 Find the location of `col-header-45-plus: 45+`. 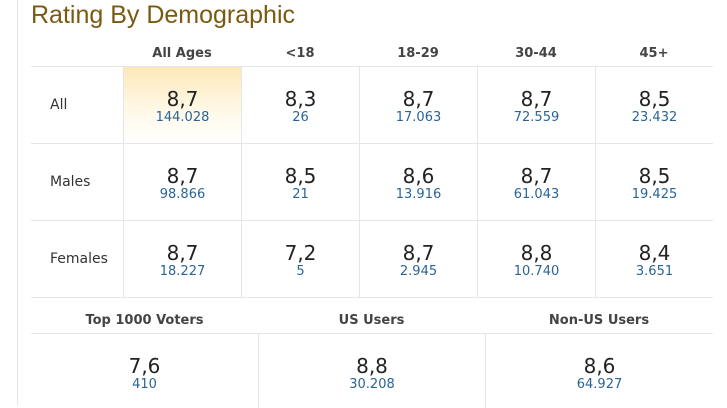

col-header-45-plus: 45+ is located at coordinates (654, 54).